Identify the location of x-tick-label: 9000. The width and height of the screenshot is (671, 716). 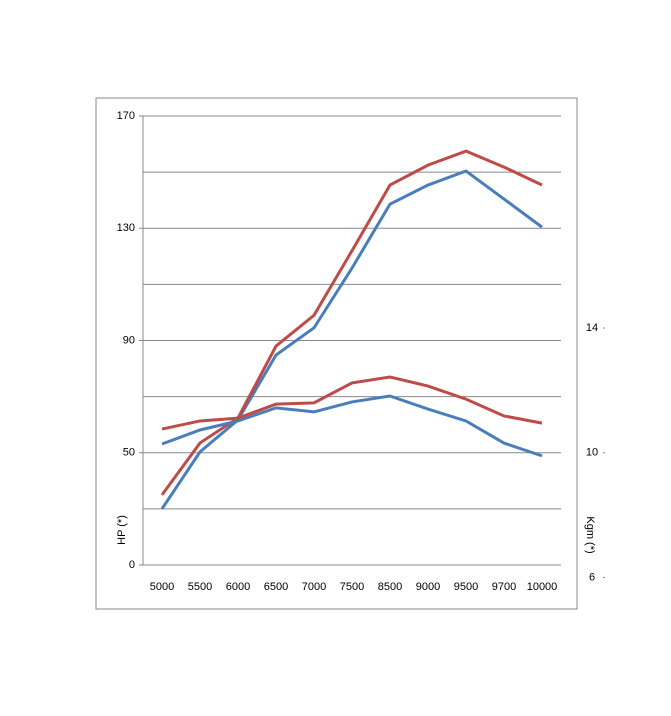
(428, 587).